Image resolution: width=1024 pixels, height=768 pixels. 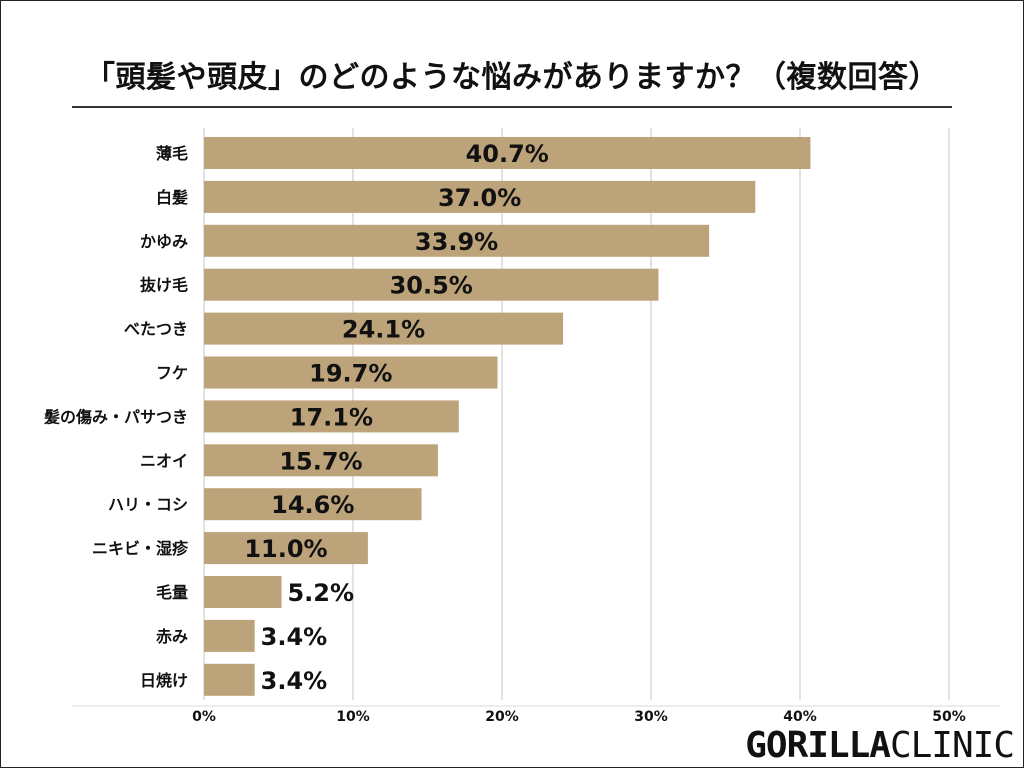 I want to click on chart-title: 「頭髪や頭皮」のどのような悩みがありますか？（複数回答）, so click(x=512, y=77).